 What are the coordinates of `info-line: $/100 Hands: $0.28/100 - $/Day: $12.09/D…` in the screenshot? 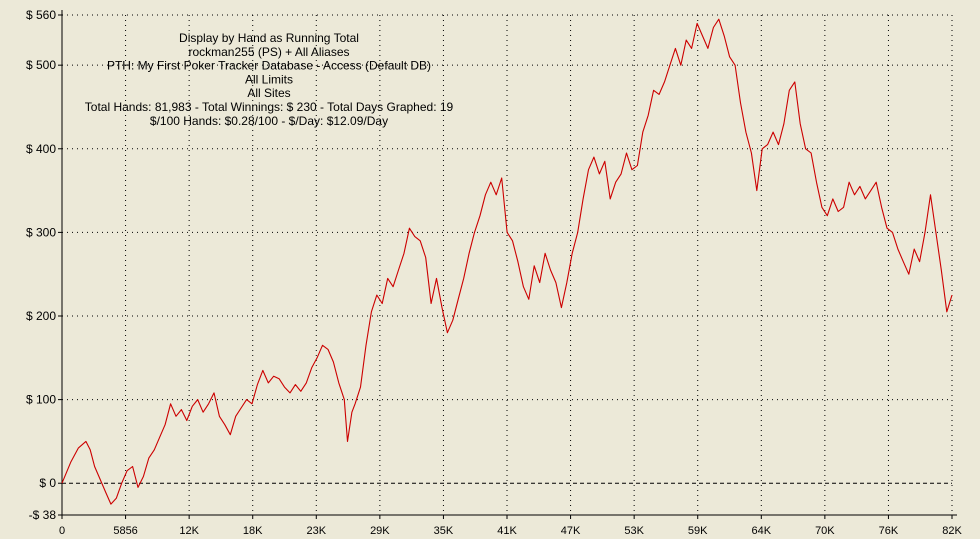 It's located at (269, 121).